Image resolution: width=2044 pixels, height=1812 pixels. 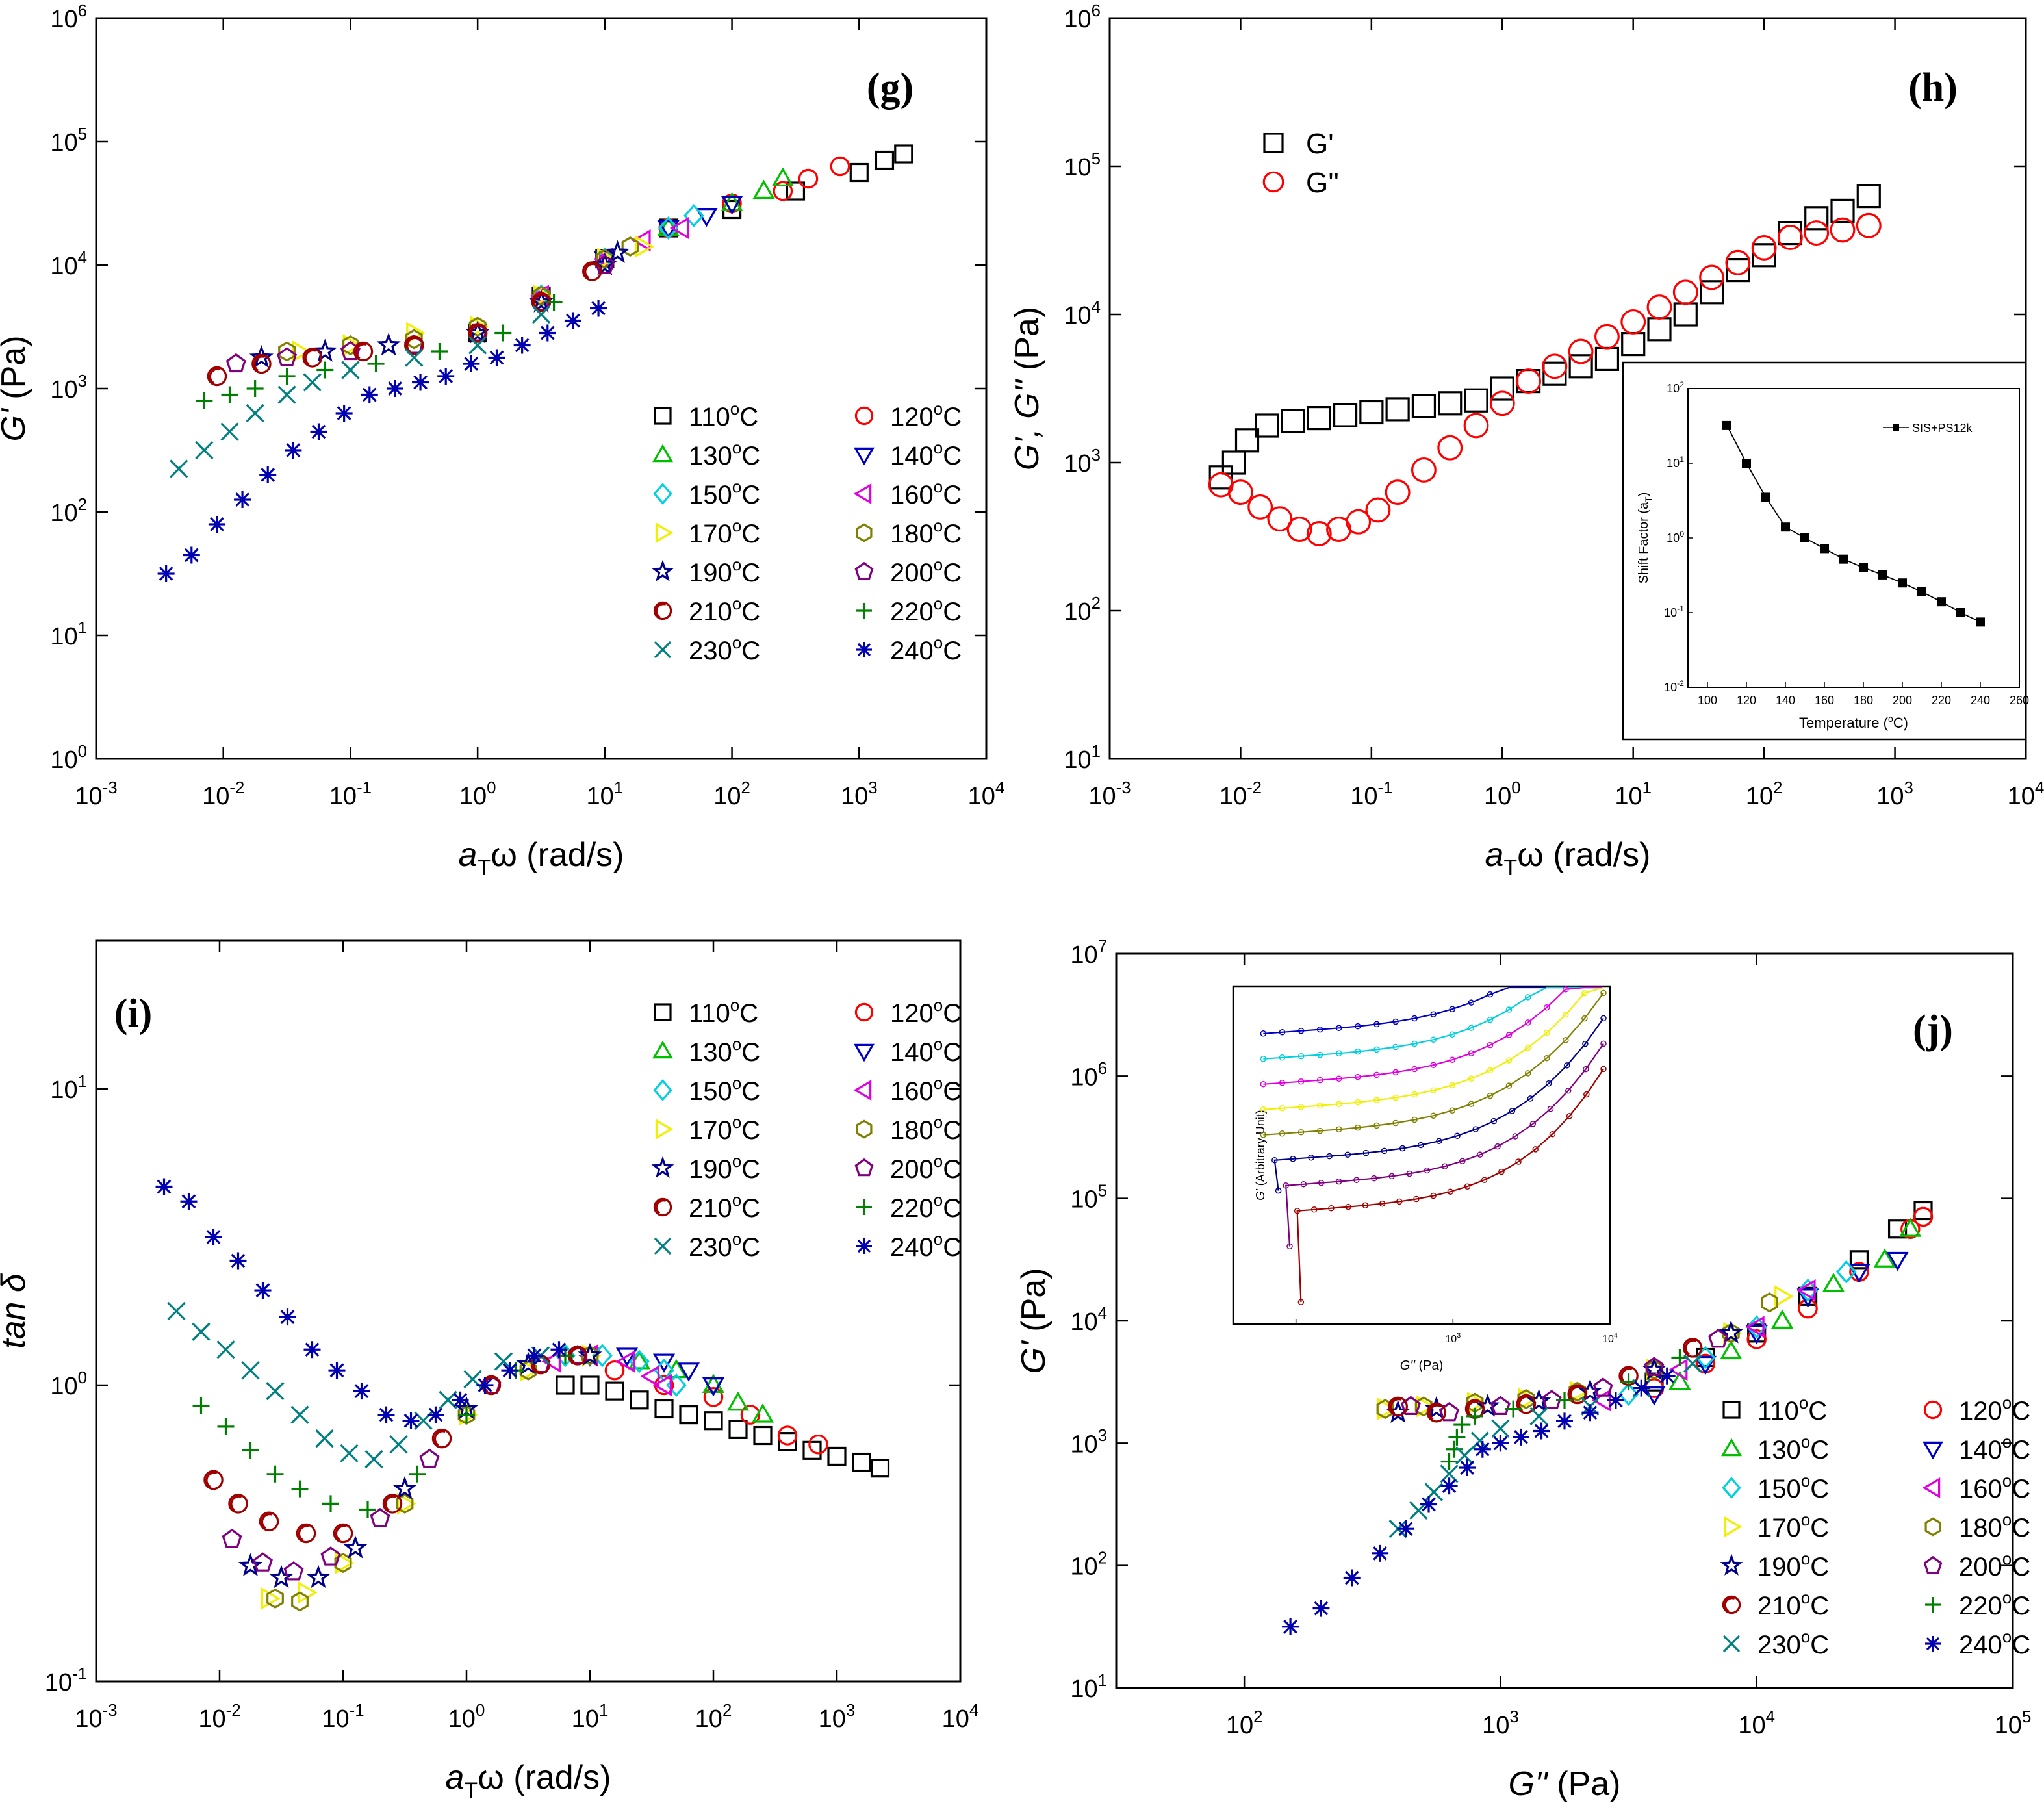 What do you see at coordinates (68, 1088) in the screenshot?
I see `y-tick-label: 10¹` at bounding box center [68, 1088].